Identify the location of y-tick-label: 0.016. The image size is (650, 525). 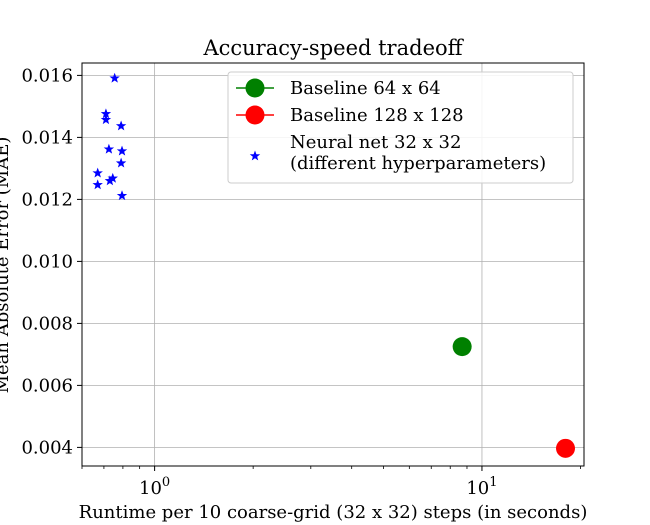
(47, 75).